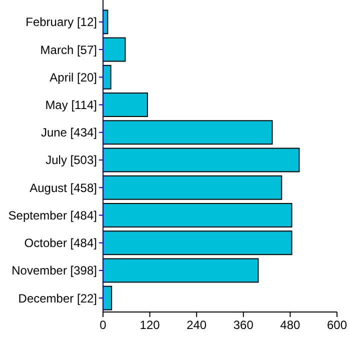  What do you see at coordinates (196, 325) in the screenshot?
I see `x-tick-label: 240` at bounding box center [196, 325].